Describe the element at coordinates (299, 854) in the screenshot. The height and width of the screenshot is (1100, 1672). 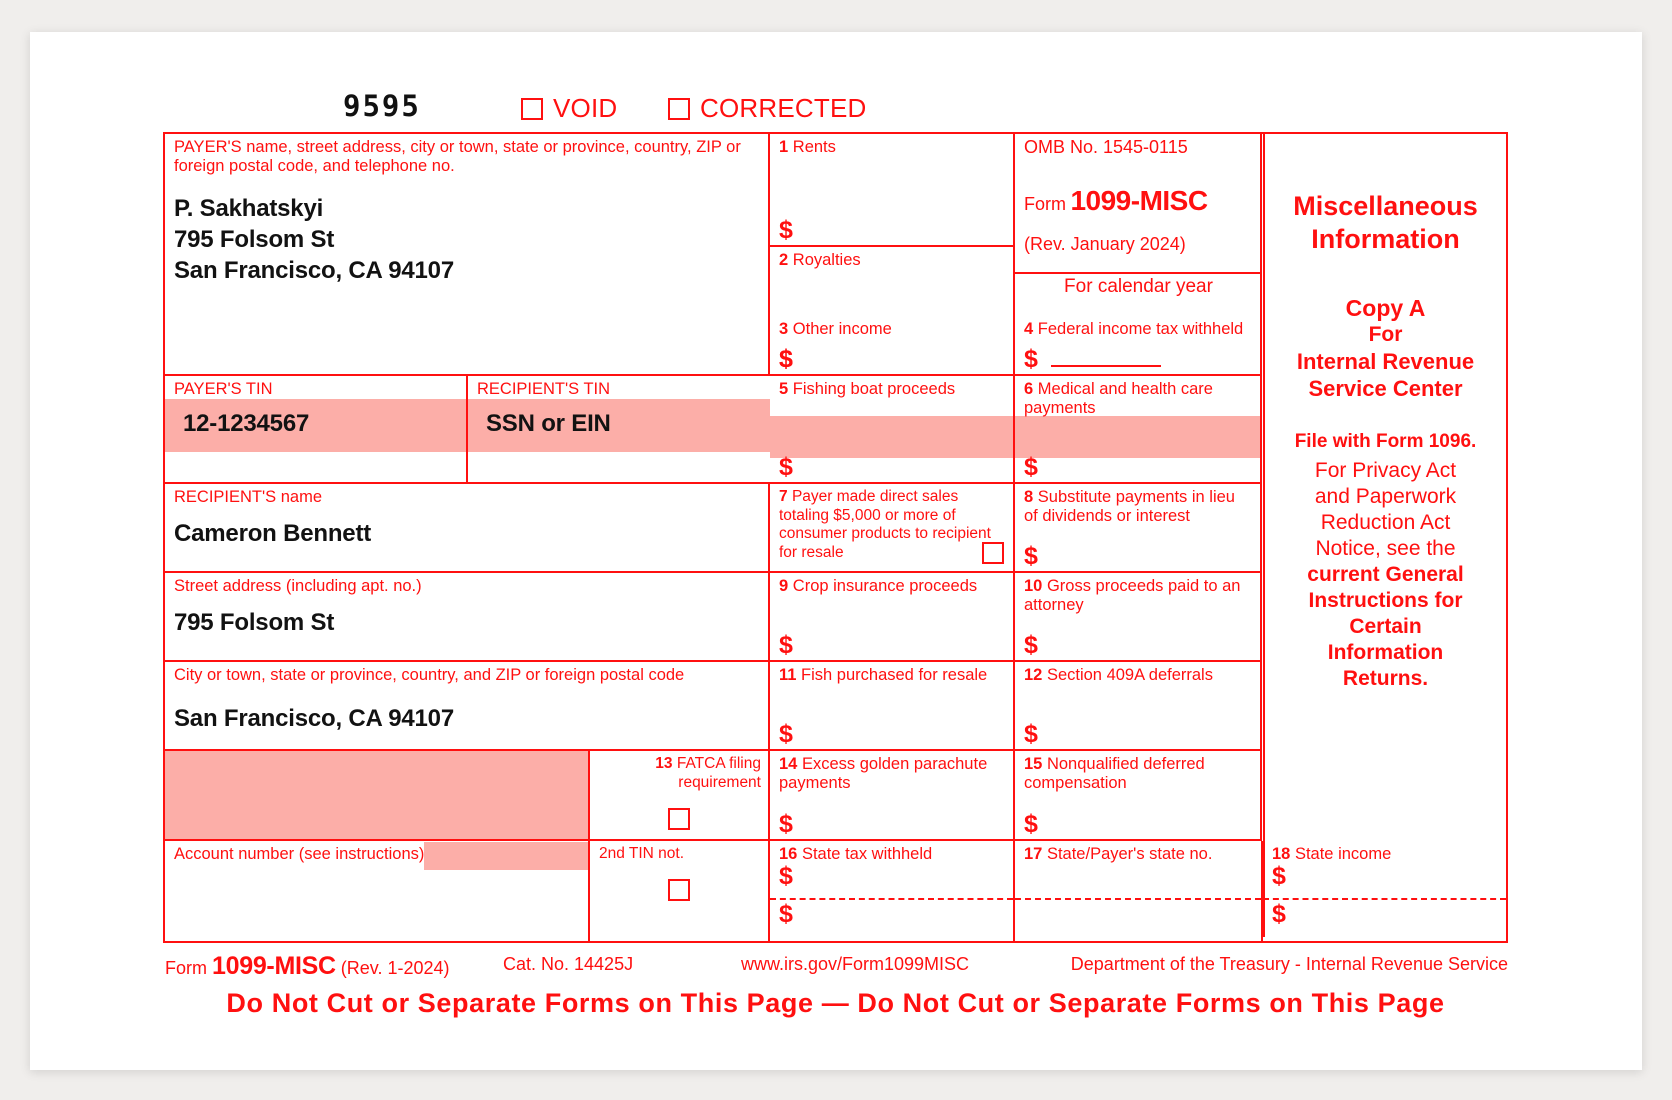
I see `account-number-label: Account number (see instructions)` at that location.